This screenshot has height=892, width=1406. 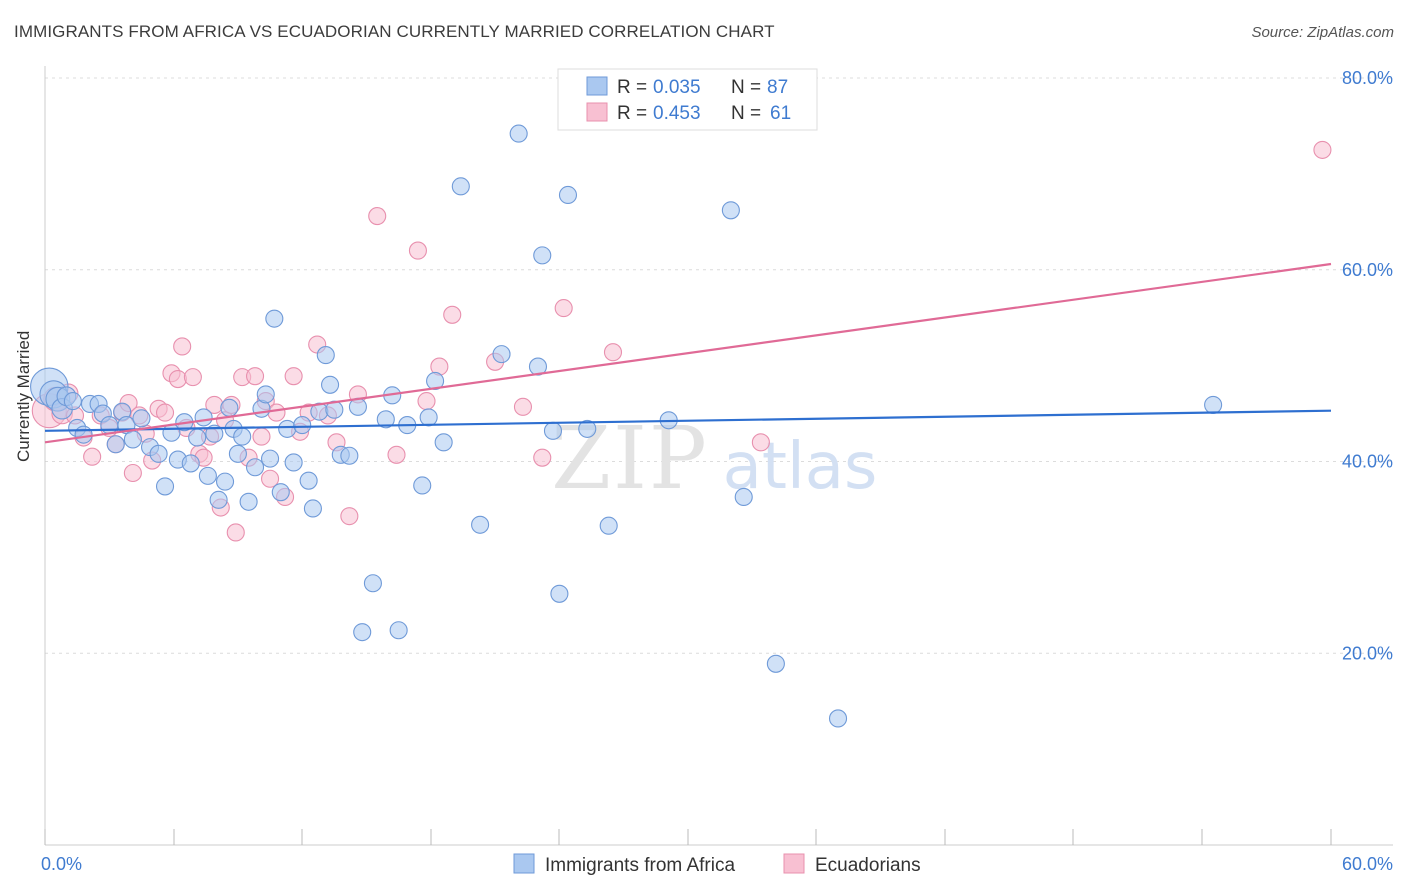 I want to click on y-tick-label-80: 80.0%, so click(x=1367, y=78).